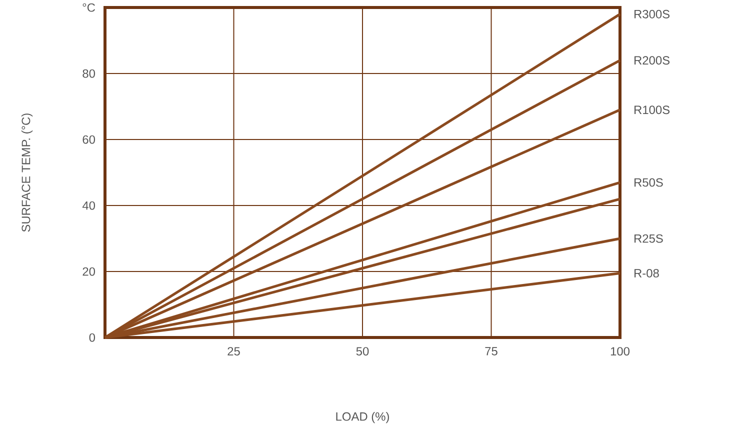 This screenshot has height=435, width=739. Describe the element at coordinates (362, 418) in the screenshot. I see `x-axis-title: LOAD (%)` at that location.